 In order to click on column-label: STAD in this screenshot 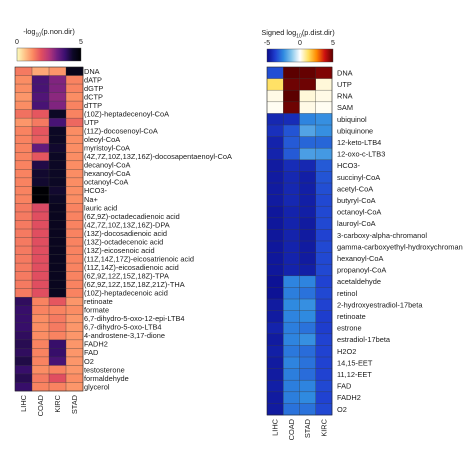, I will do `click(307, 428)`.